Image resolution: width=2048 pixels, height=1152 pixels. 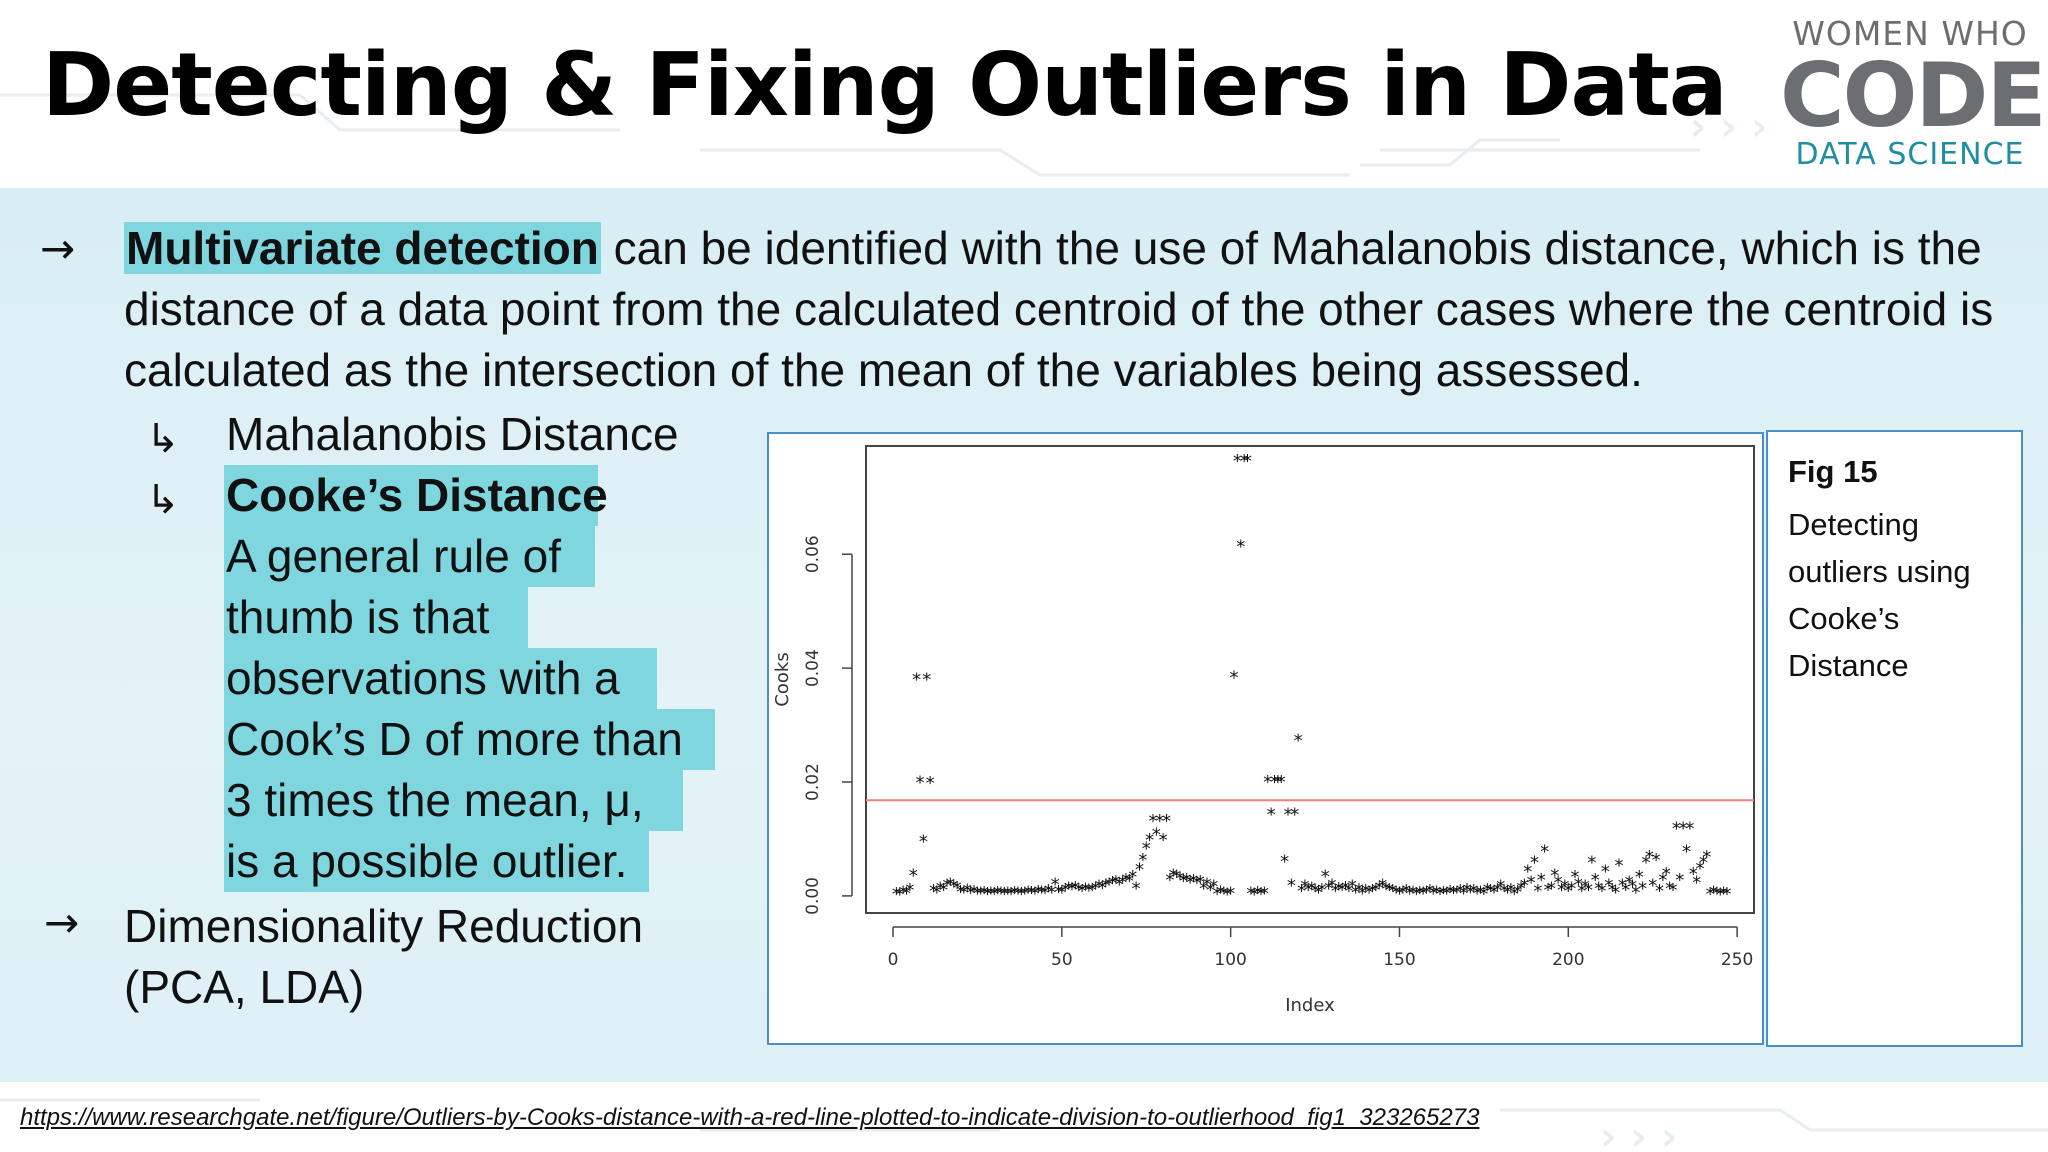 What do you see at coordinates (163, 439) in the screenshot?
I see `turn-arrow-icon: ↳` at bounding box center [163, 439].